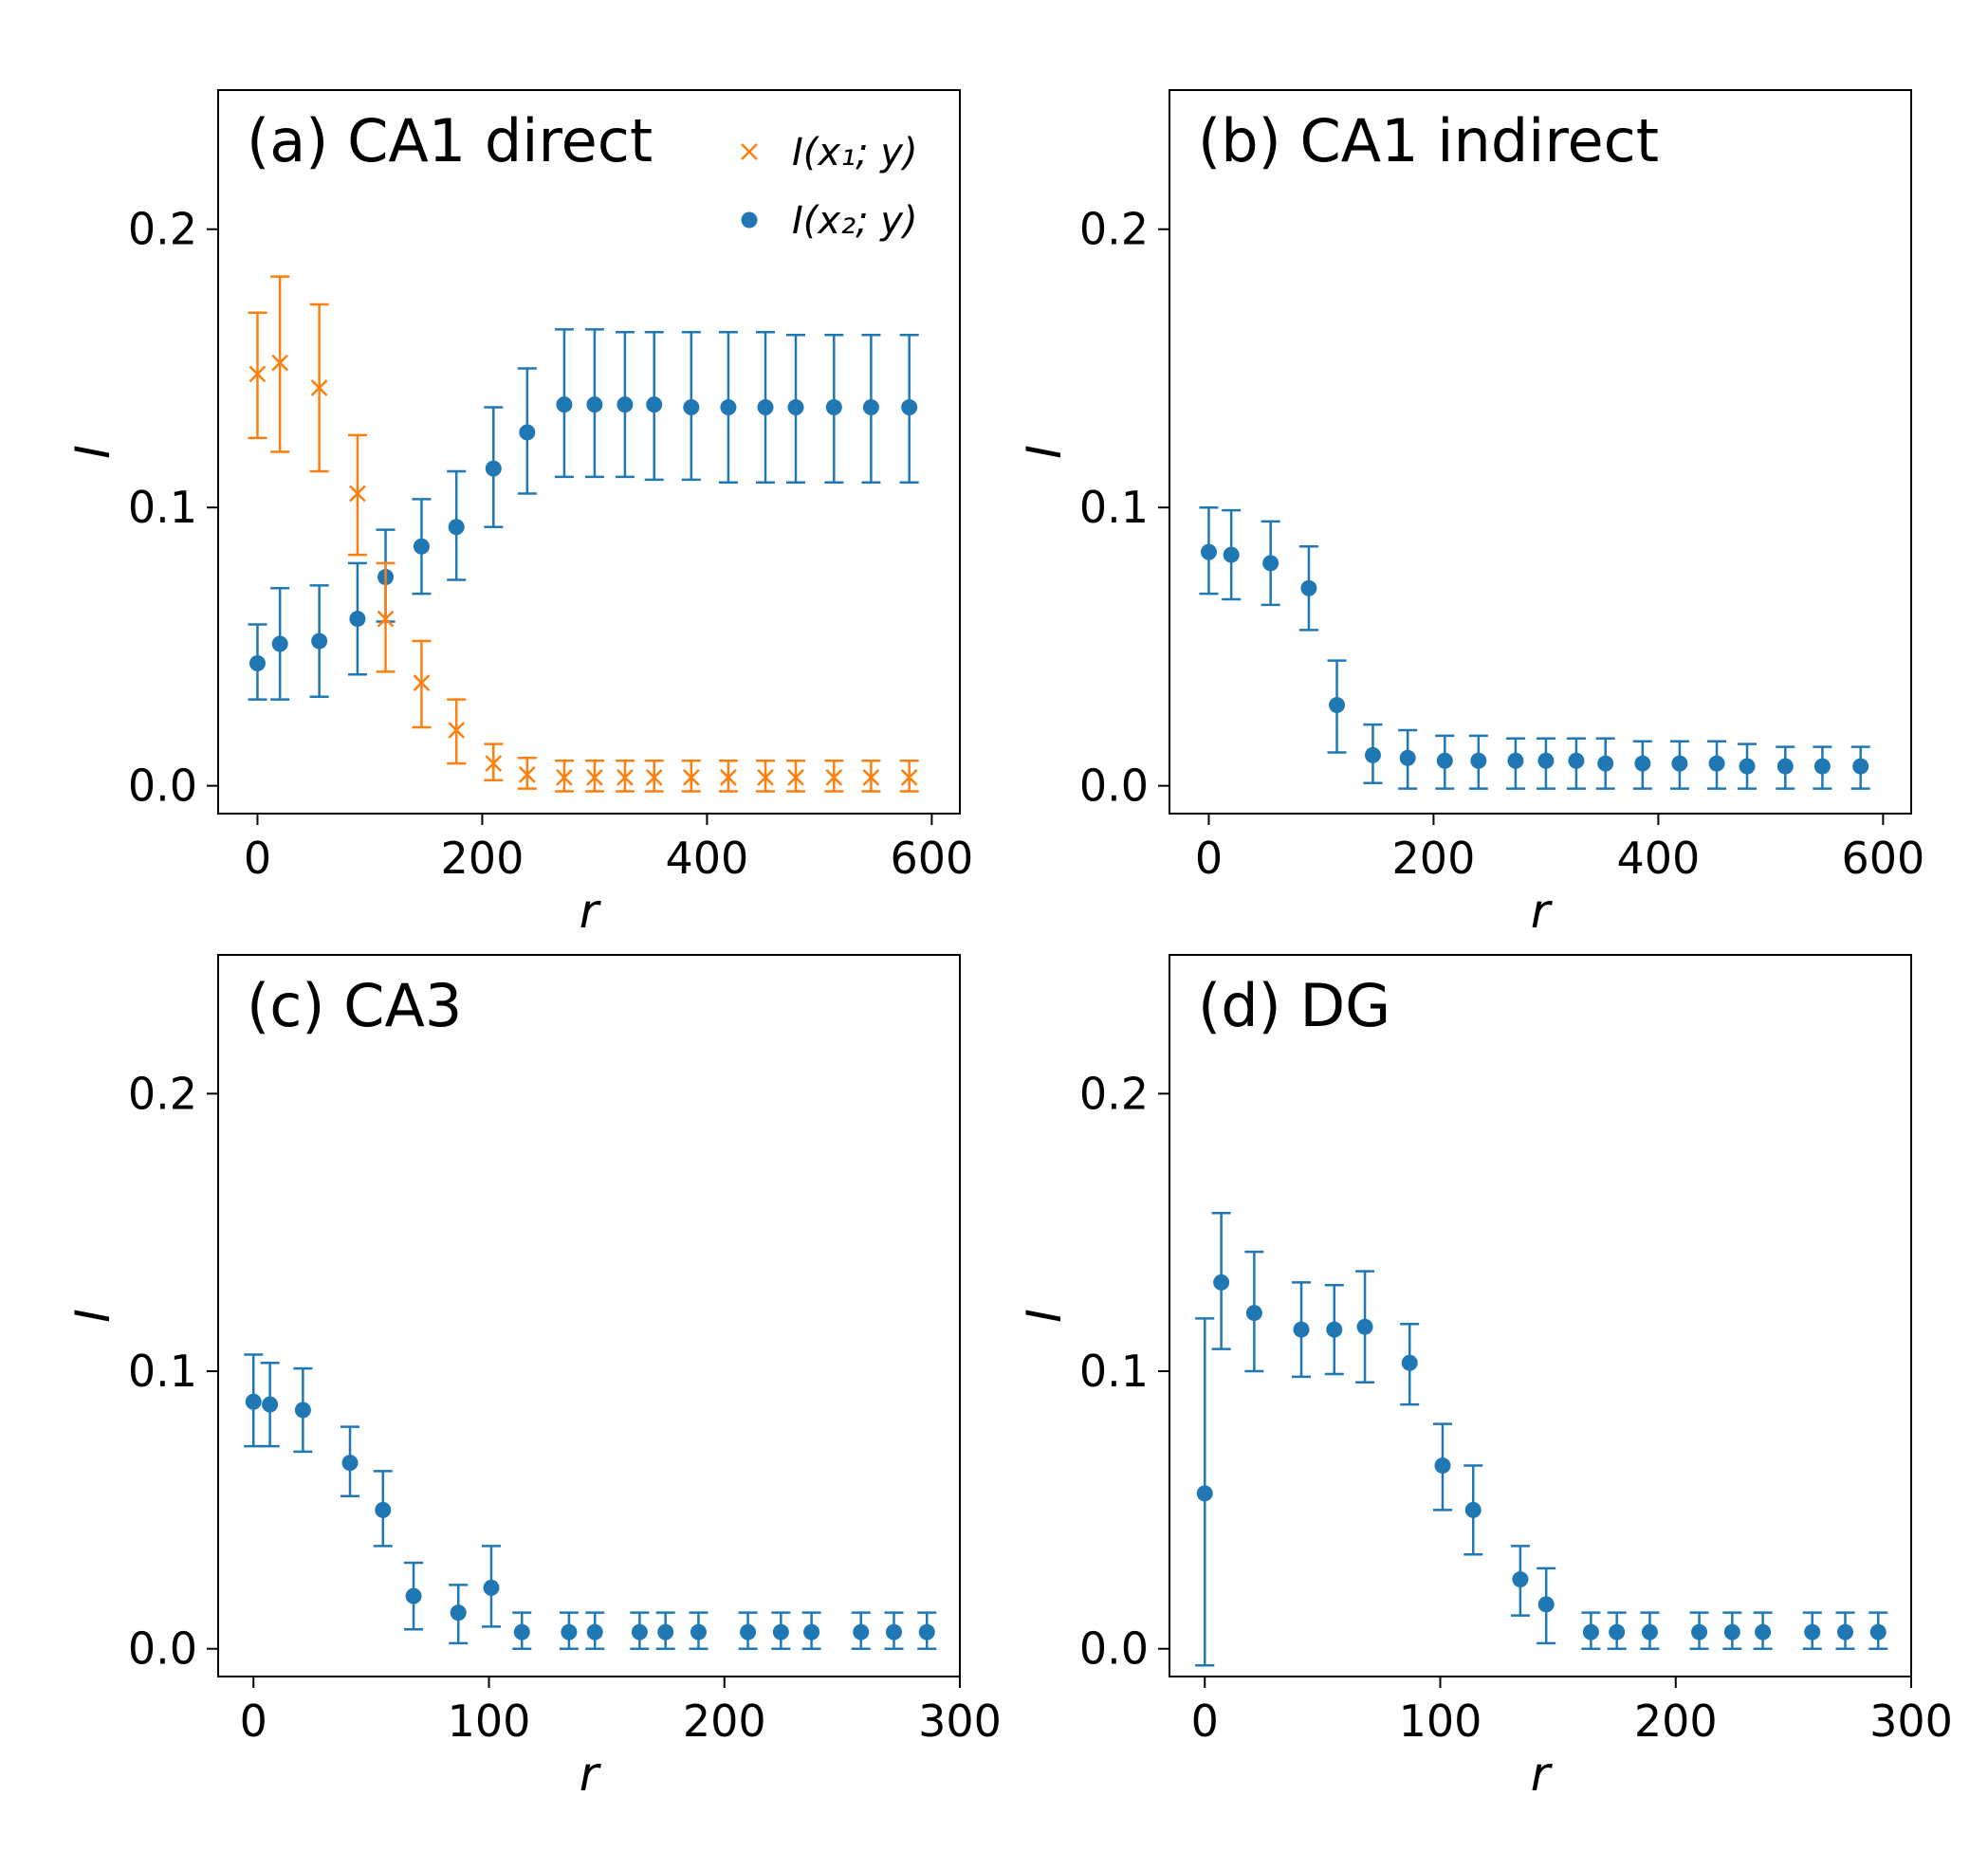 The width and height of the screenshot is (1988, 1851). I want to click on legend-label: I(x₁; y), so click(855, 153).